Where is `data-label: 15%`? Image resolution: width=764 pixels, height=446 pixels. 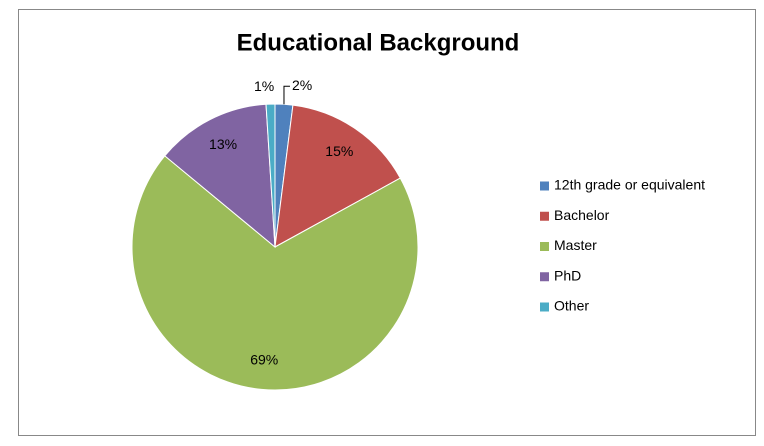
data-label: 15% is located at coordinates (339, 151).